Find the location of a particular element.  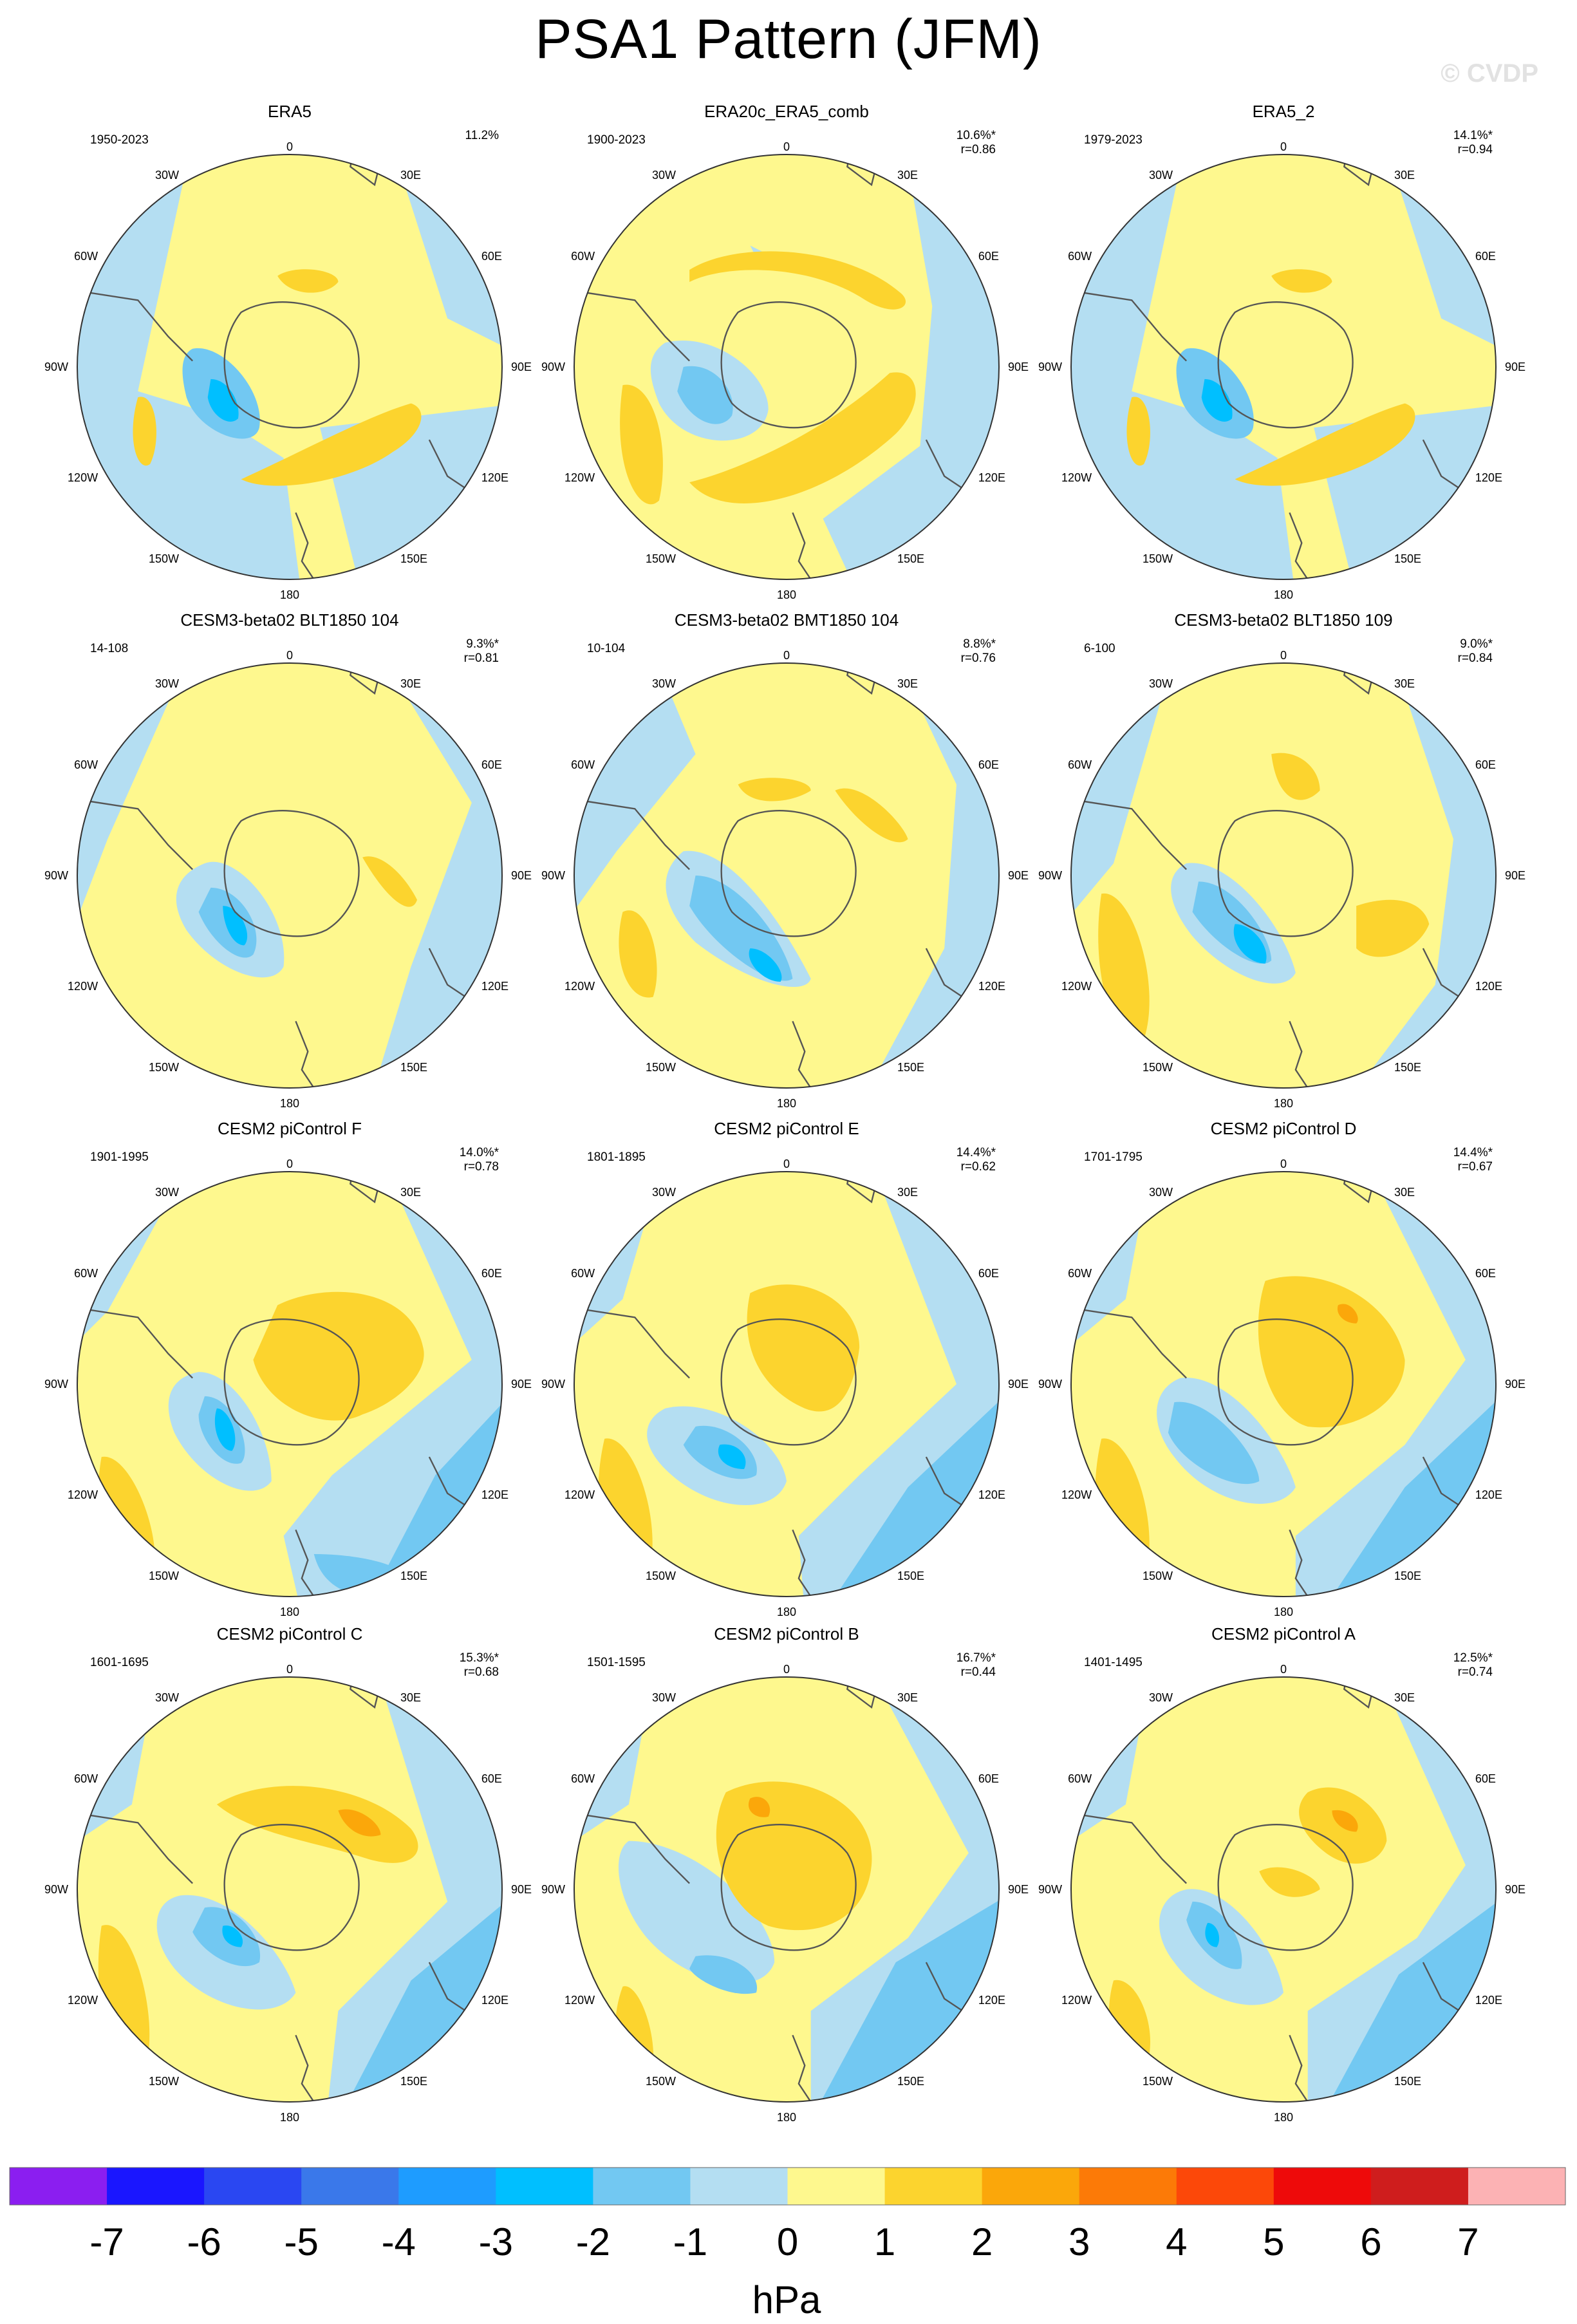

panel-years: 10-104 is located at coordinates (606, 648).